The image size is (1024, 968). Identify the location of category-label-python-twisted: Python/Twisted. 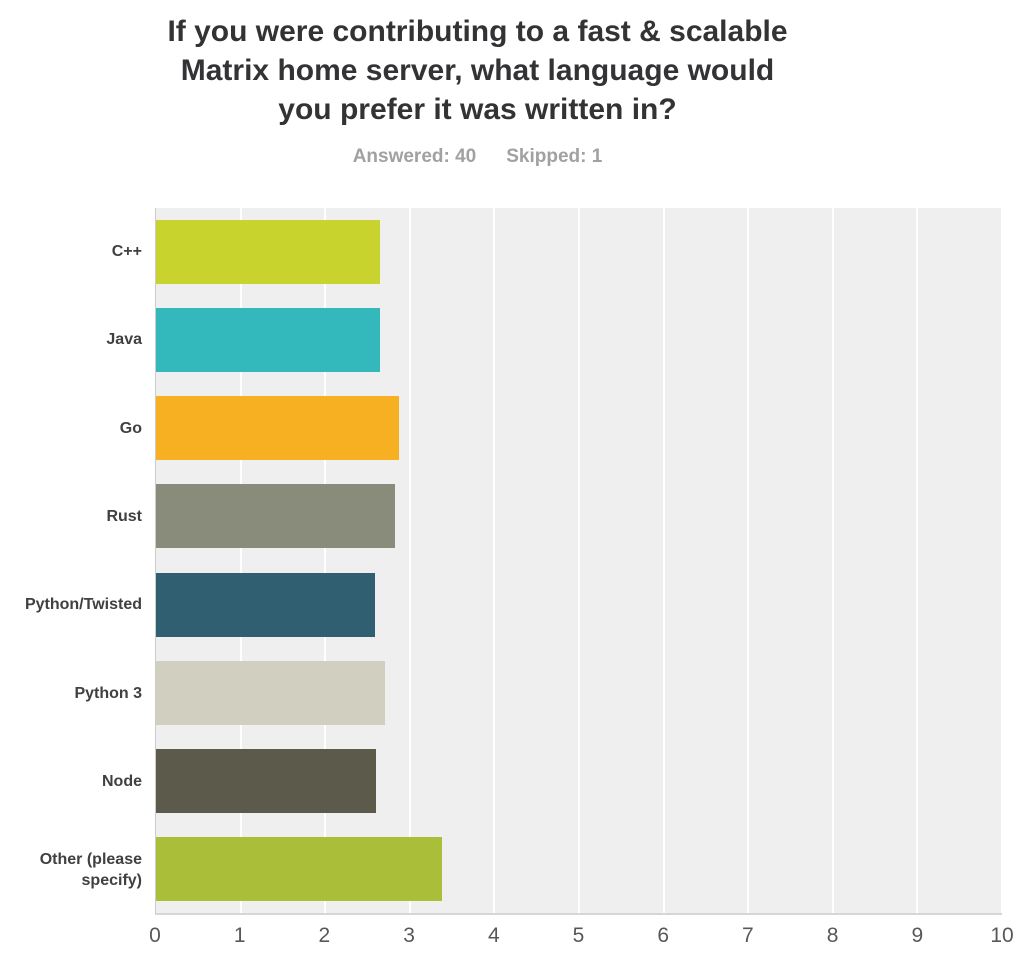
(83, 605).